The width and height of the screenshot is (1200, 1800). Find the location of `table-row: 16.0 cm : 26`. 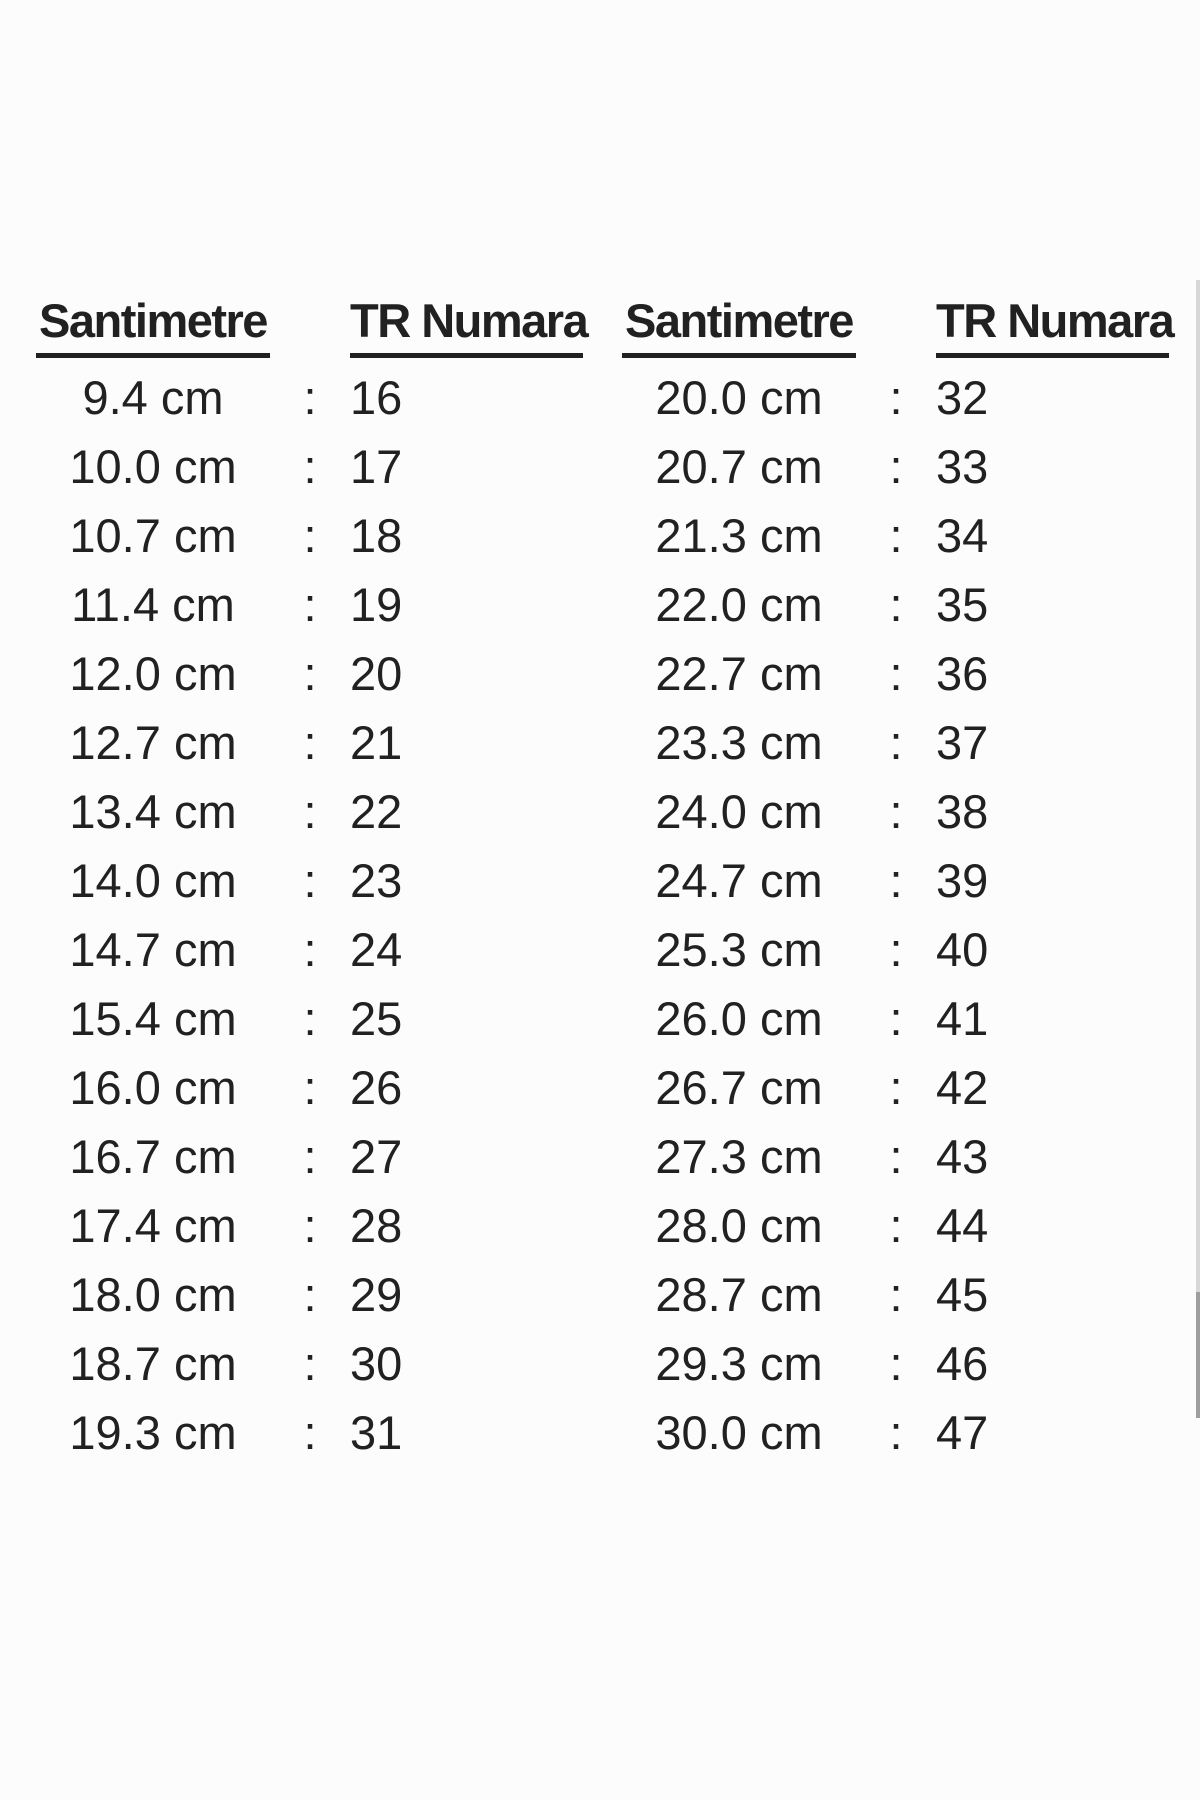

table-row: 16.0 cm : 26 is located at coordinates (309, 1087).